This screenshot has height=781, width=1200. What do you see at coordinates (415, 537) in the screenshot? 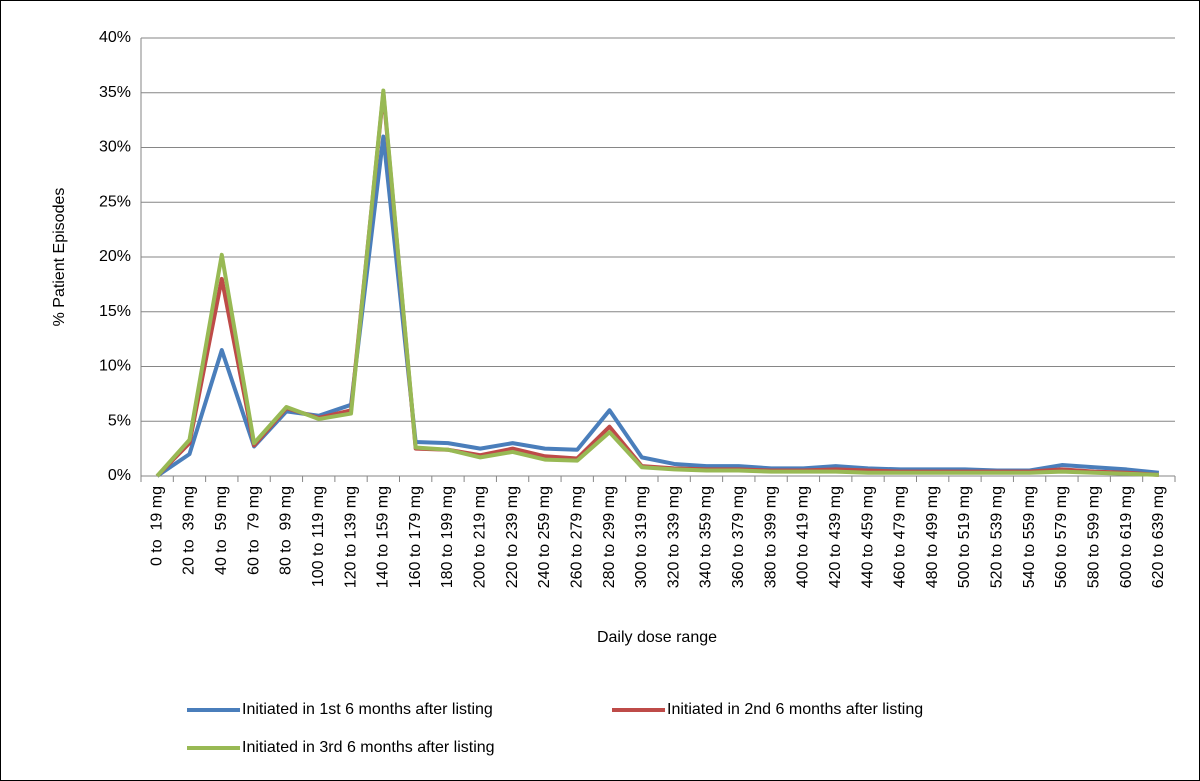
I see `x-tick-label: 160 to 179 mg` at bounding box center [415, 537].